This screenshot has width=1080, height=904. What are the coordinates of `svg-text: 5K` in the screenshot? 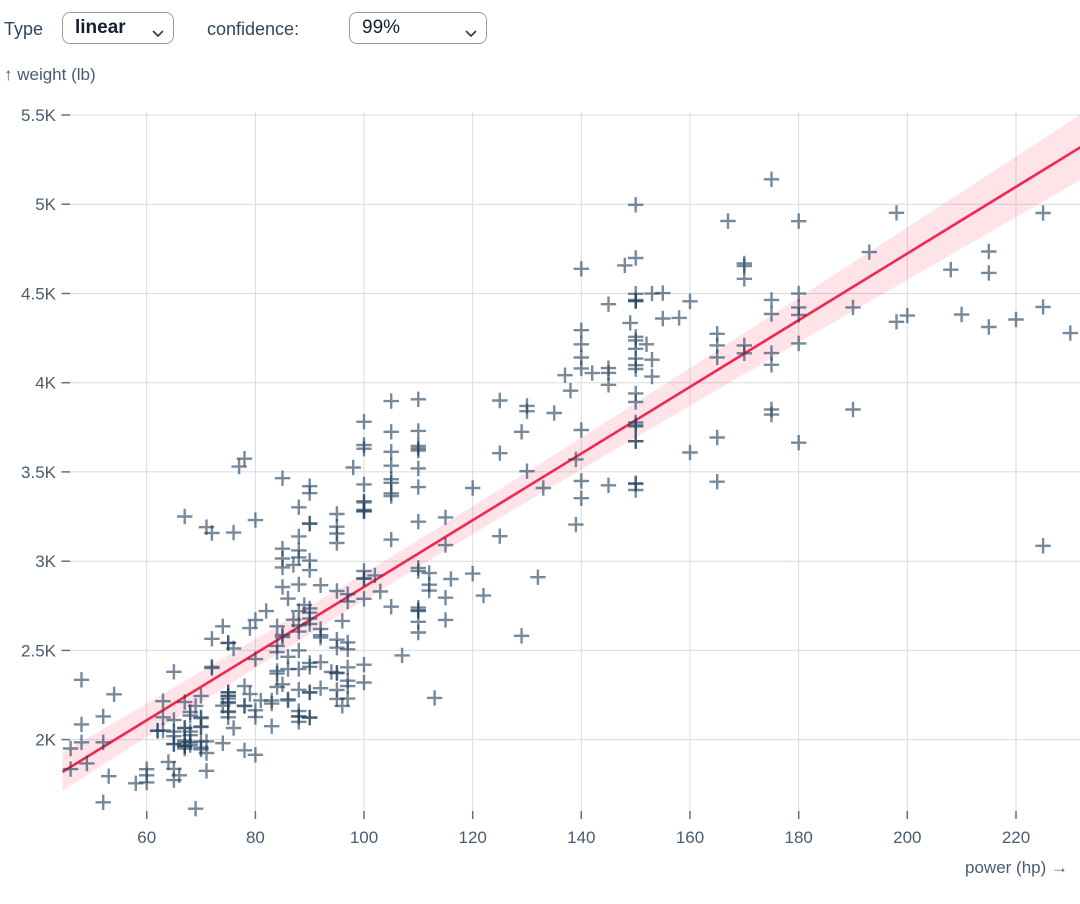 It's located at (45, 204).